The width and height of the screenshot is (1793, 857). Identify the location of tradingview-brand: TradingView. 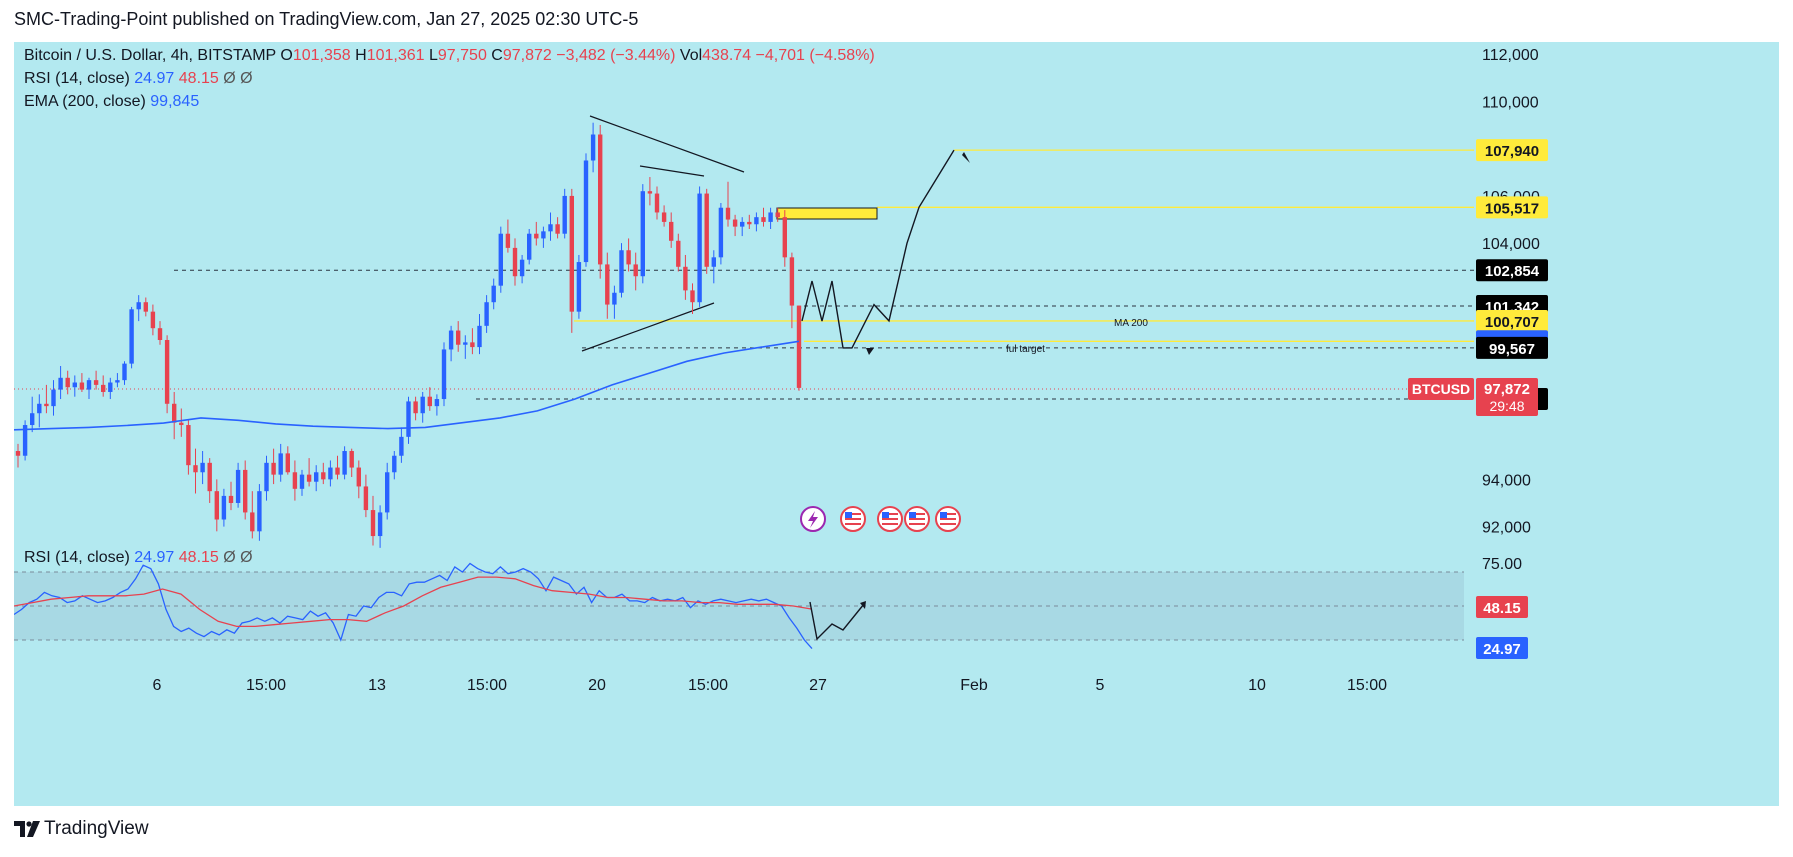
(96, 828).